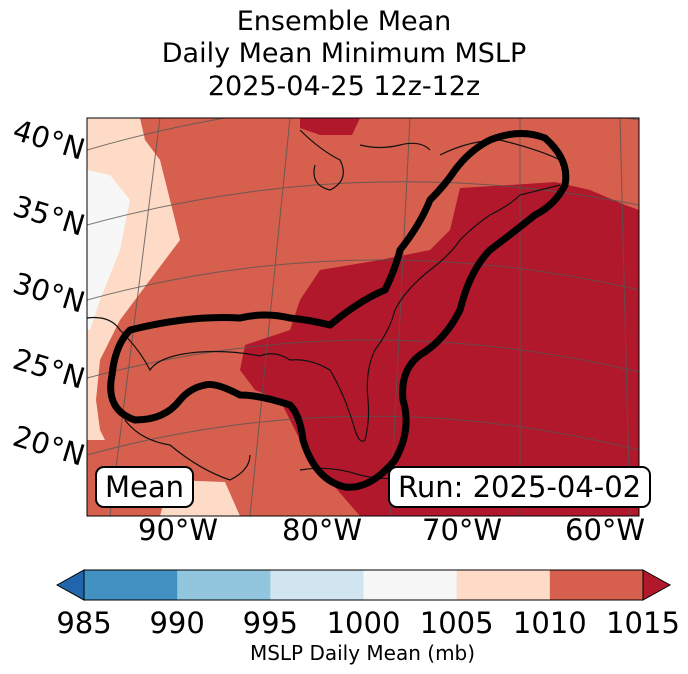 This screenshot has width=688, height=674. What do you see at coordinates (84, 623) in the screenshot?
I see `colorbar-tick-label: 985` at bounding box center [84, 623].